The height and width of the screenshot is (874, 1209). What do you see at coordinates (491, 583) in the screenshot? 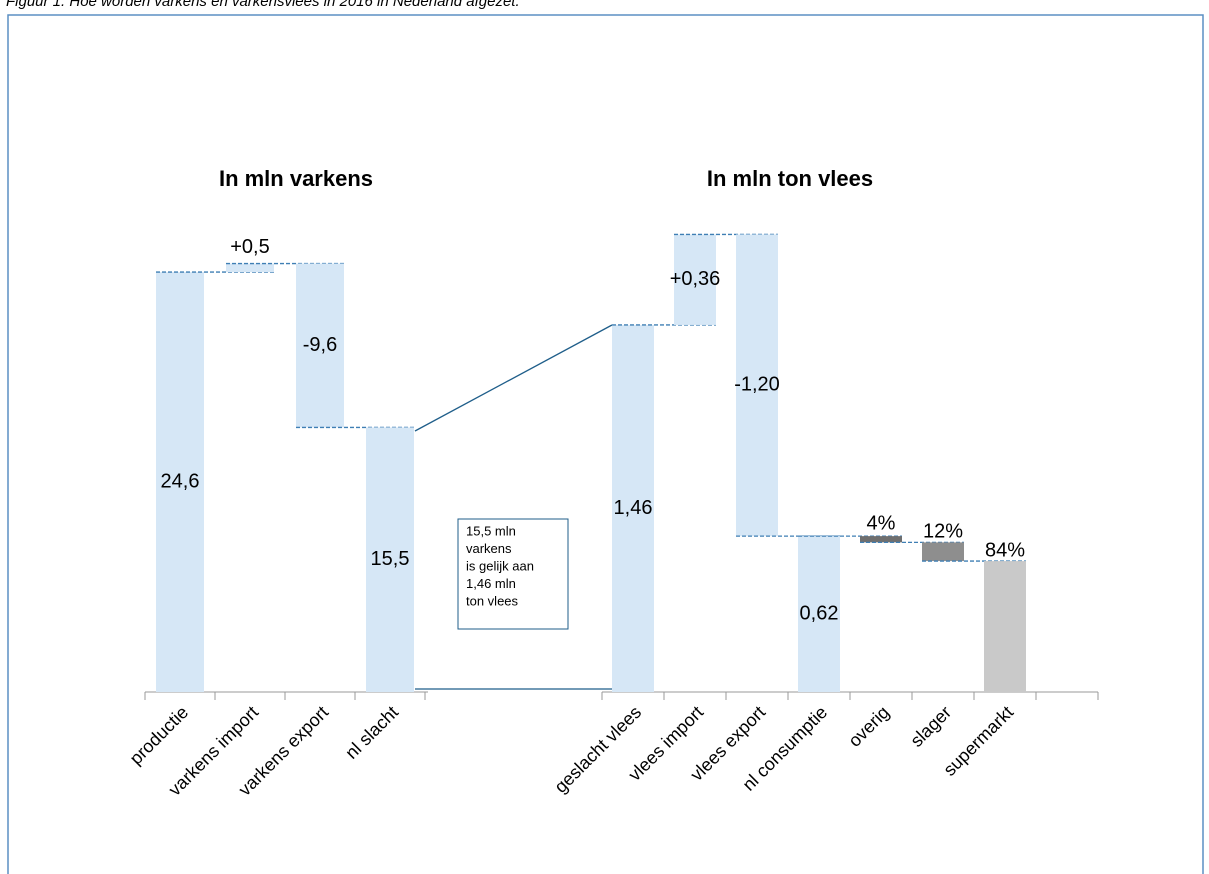
I see `annotation-text: 1,46 mln` at bounding box center [491, 583].